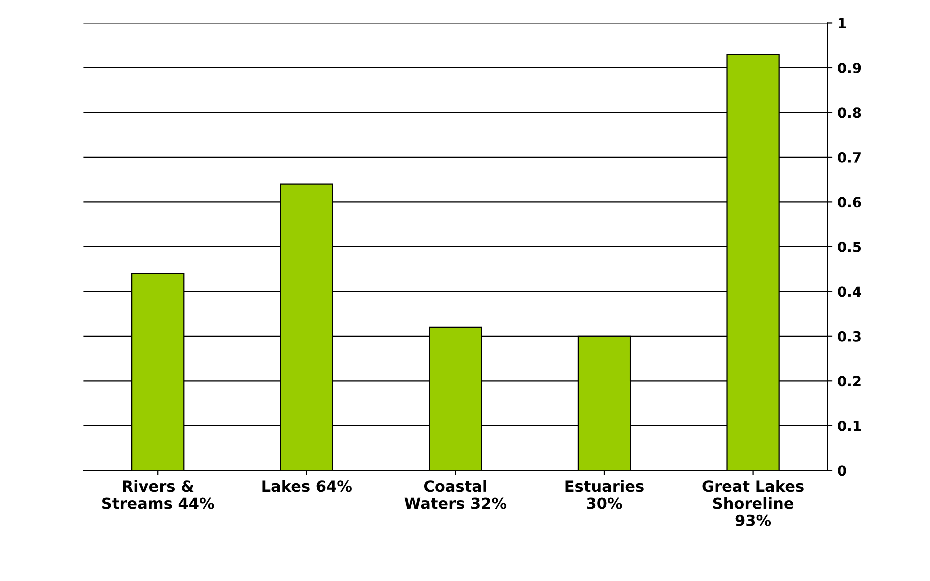 This screenshot has height=581, width=930. What do you see at coordinates (307, 486) in the screenshot?
I see `x-tick-label: Lakes 64%` at bounding box center [307, 486].